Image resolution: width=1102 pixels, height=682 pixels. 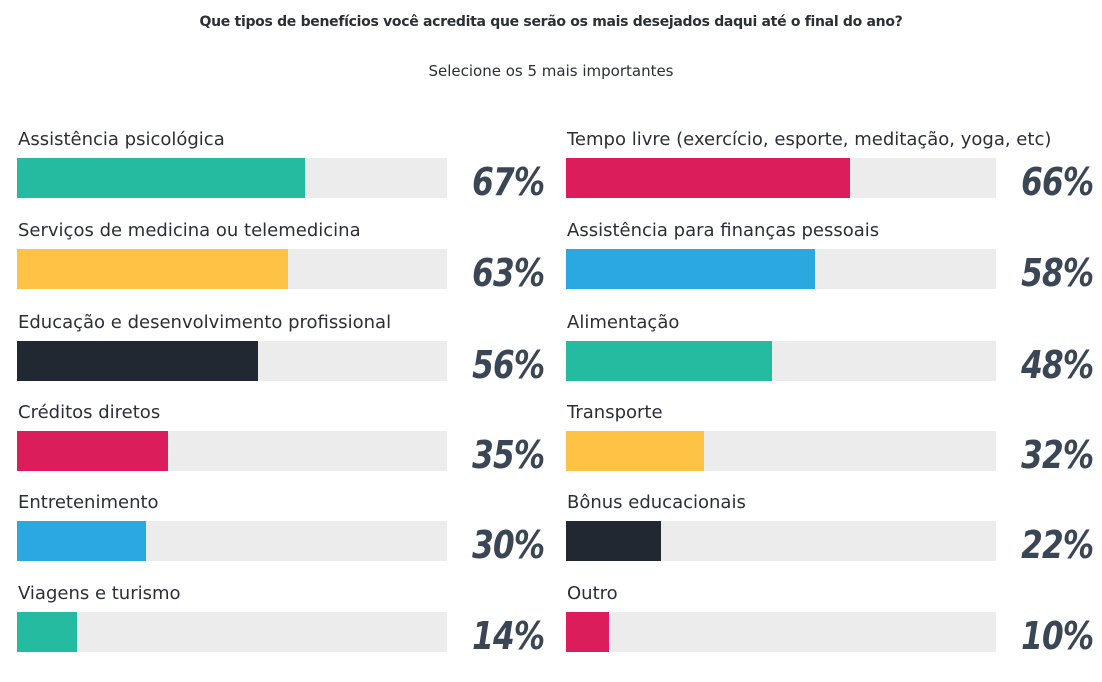 I want to click on bar-value-label: 58%, so click(x=1057, y=273).